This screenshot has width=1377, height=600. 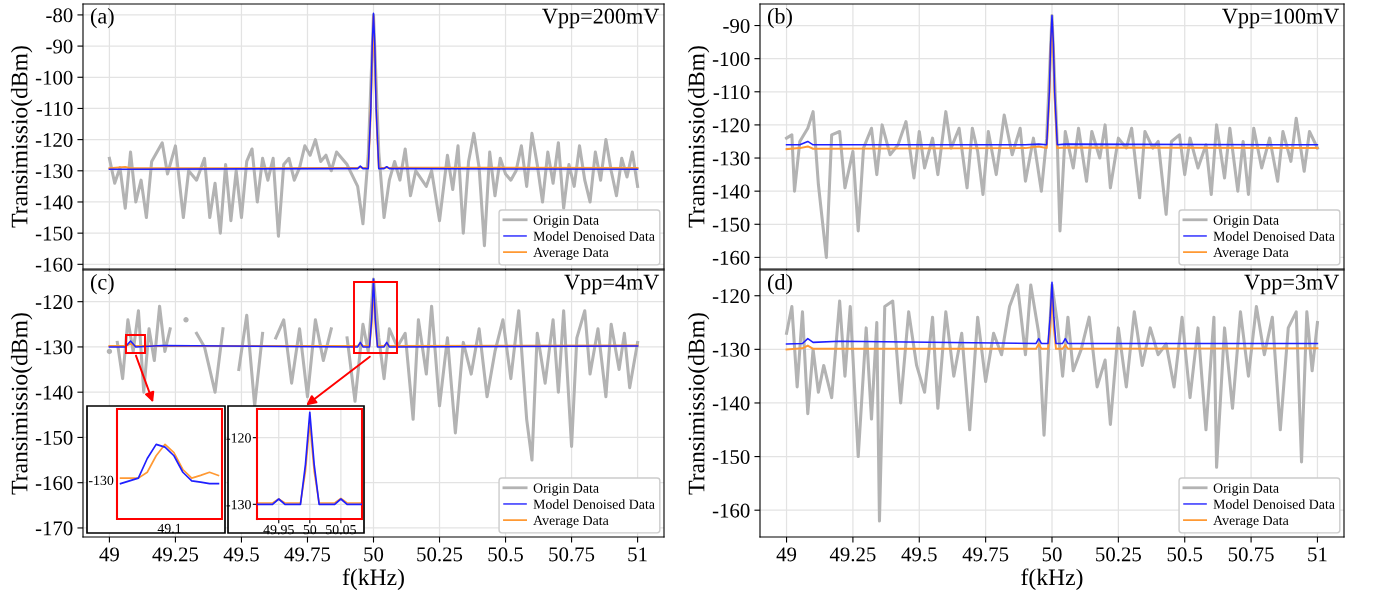 I want to click on annotation: (c), so click(x=102, y=284).